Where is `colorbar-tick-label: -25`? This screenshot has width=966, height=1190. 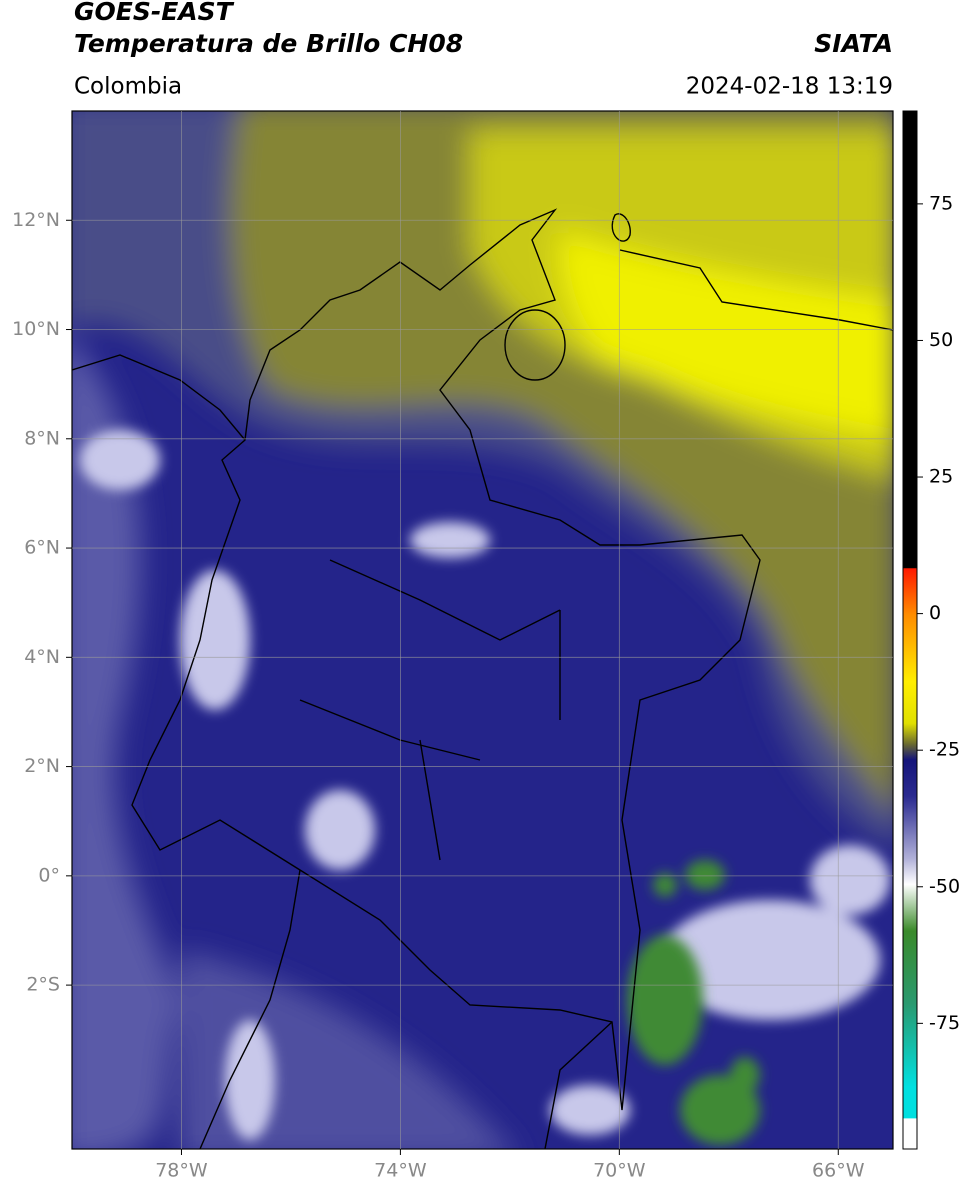
colorbar-tick-label: -25 is located at coordinates (944, 750).